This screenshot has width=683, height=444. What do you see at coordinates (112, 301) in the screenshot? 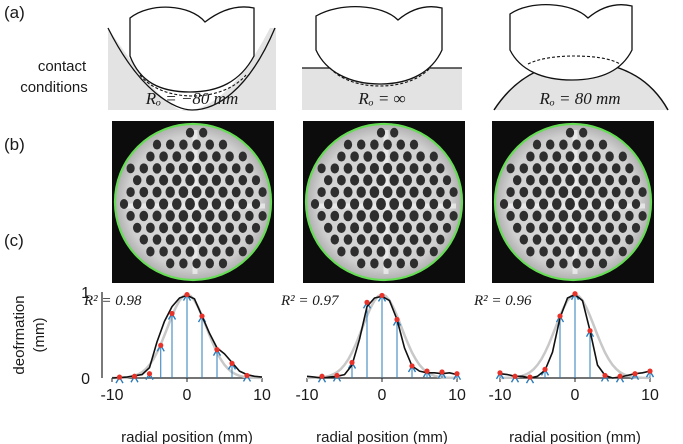
I see `r-squared-label: R² = 0.98` at bounding box center [112, 301].